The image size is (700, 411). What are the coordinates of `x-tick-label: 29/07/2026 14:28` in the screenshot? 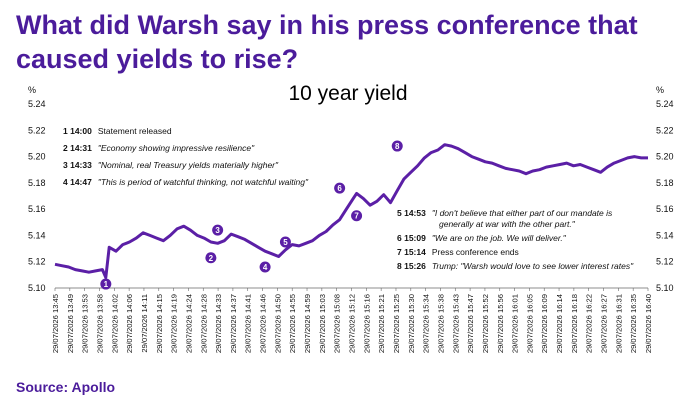 It's located at (203, 323).